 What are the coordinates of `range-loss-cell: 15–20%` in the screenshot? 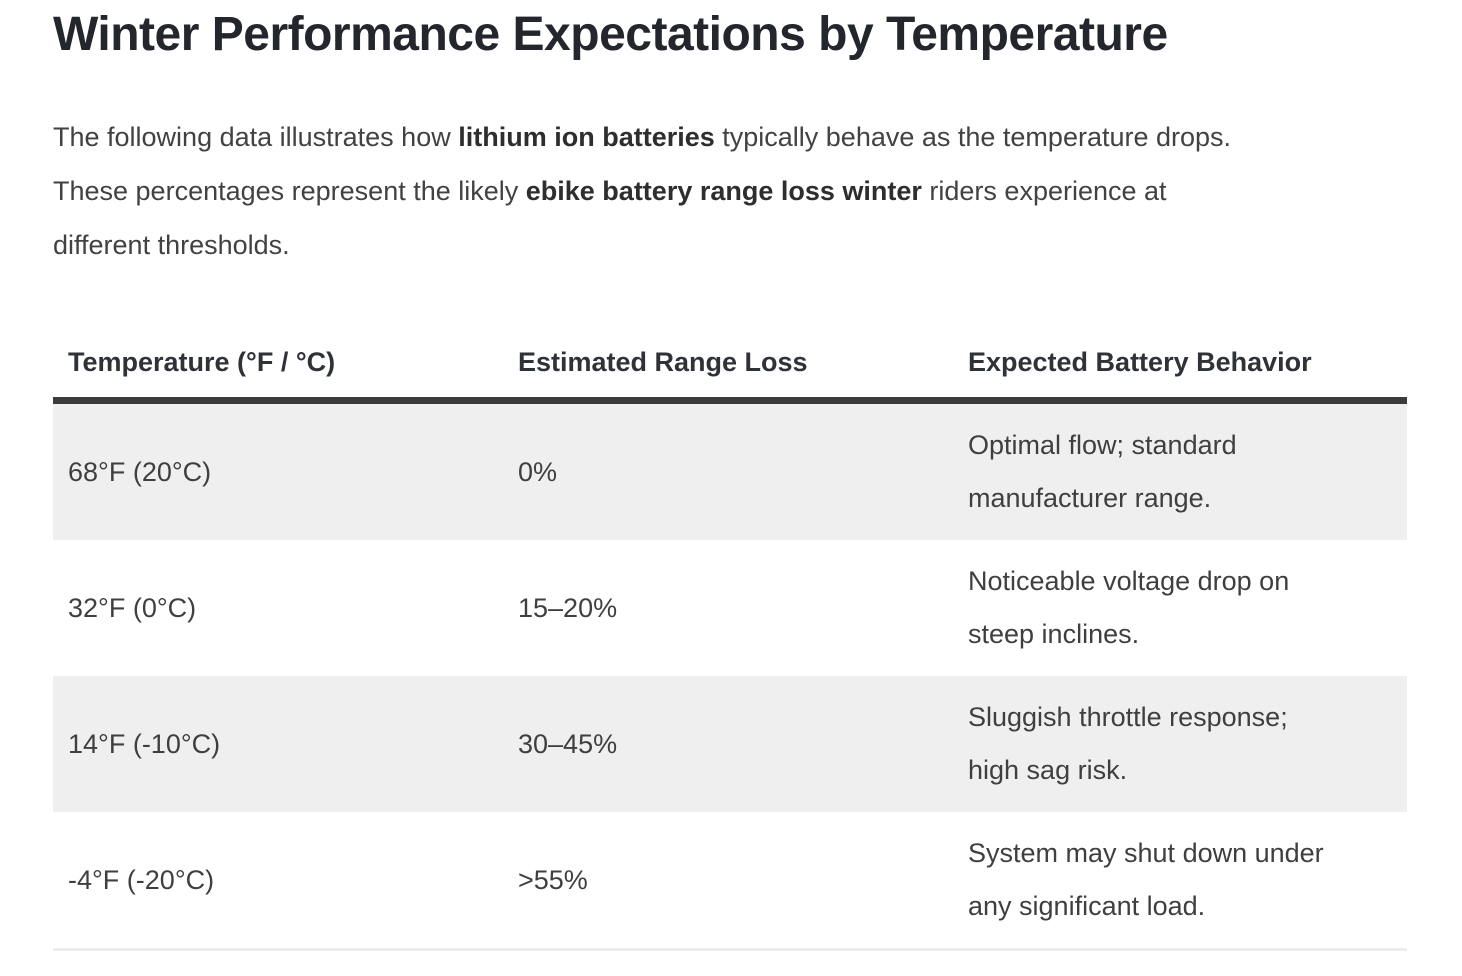 It's located at (568, 607).